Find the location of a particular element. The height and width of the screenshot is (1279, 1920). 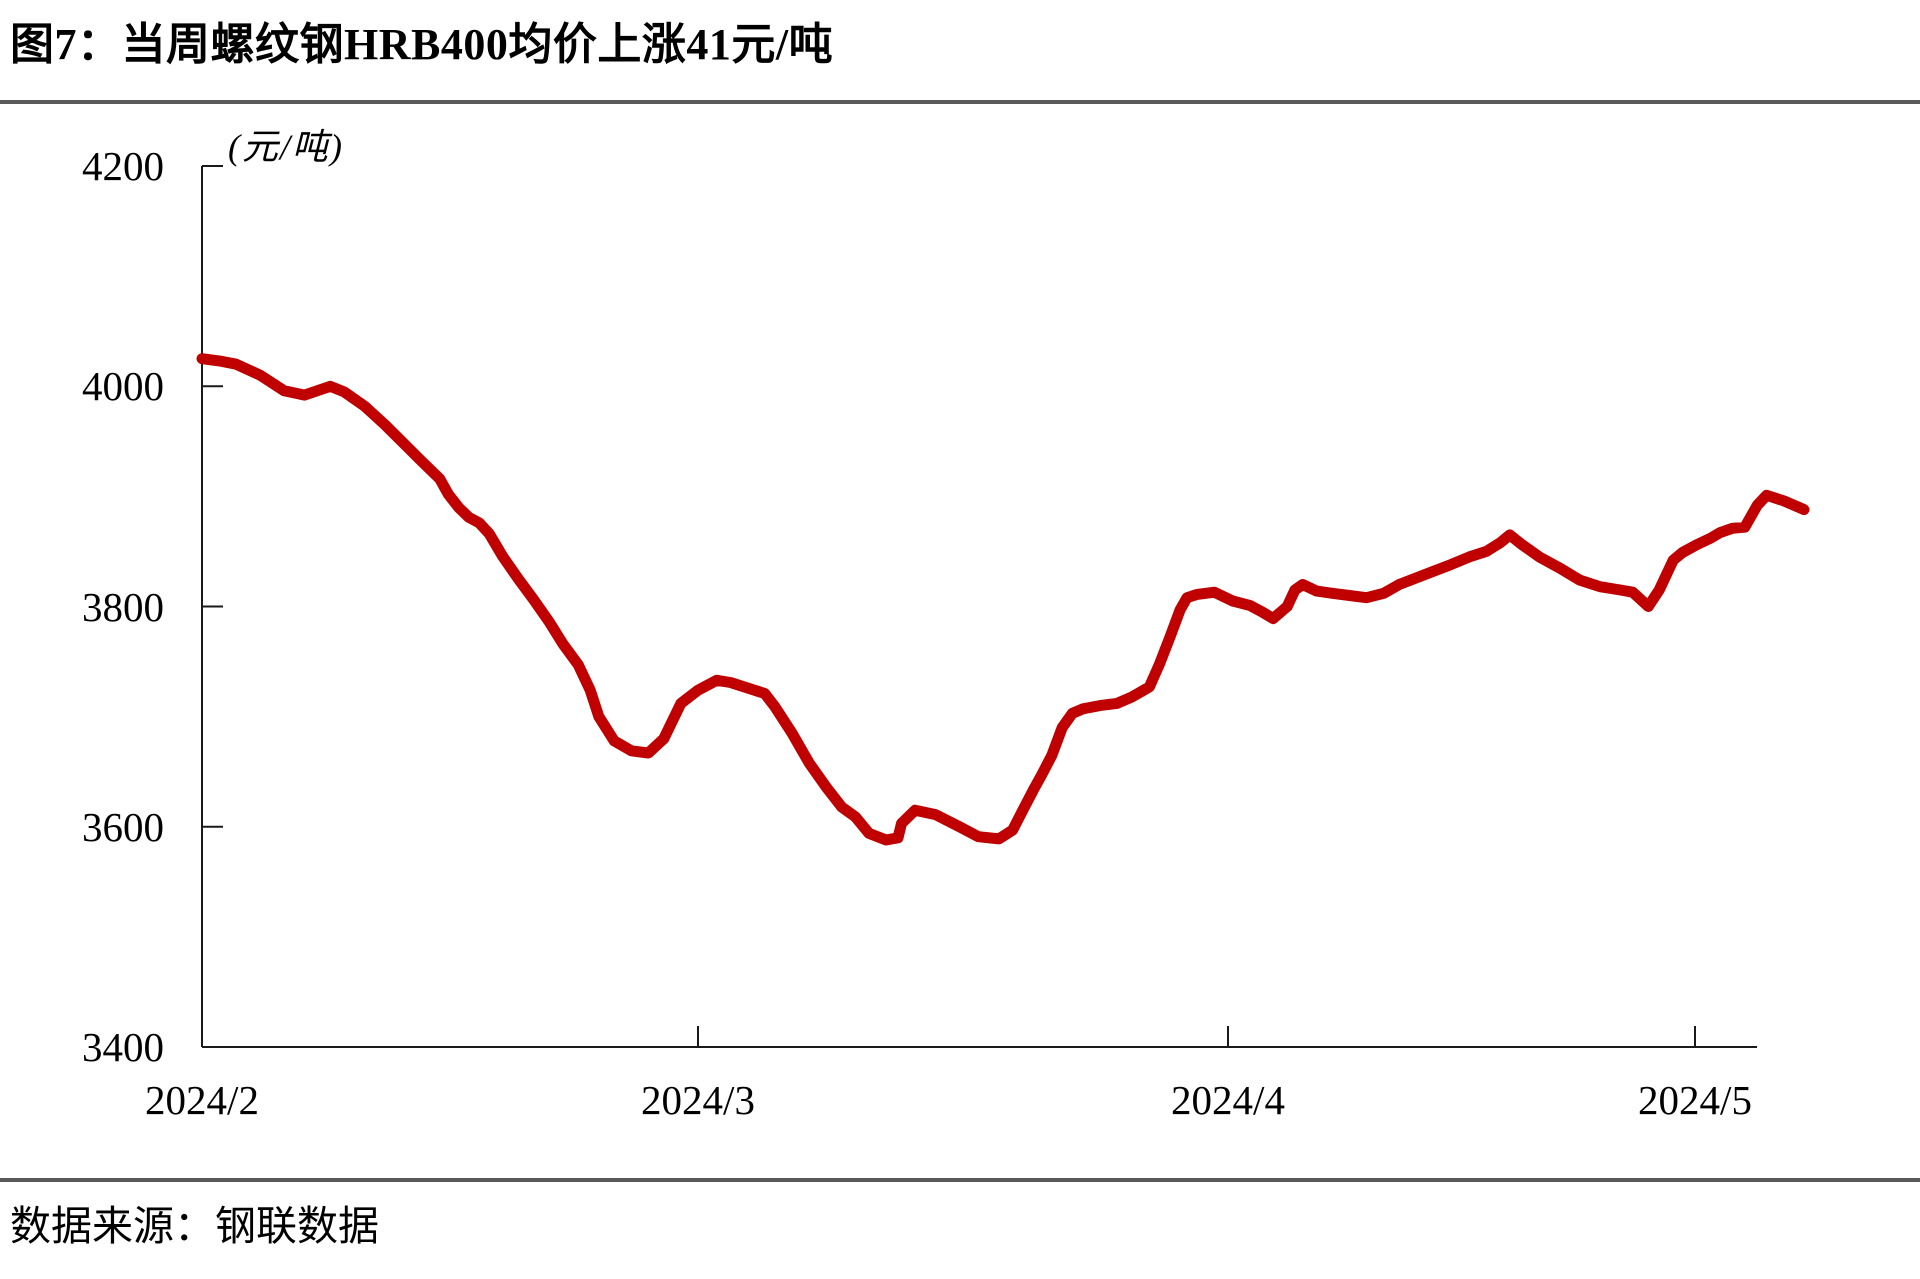

y-axis-tick-label: 3800 is located at coordinates (123, 606).